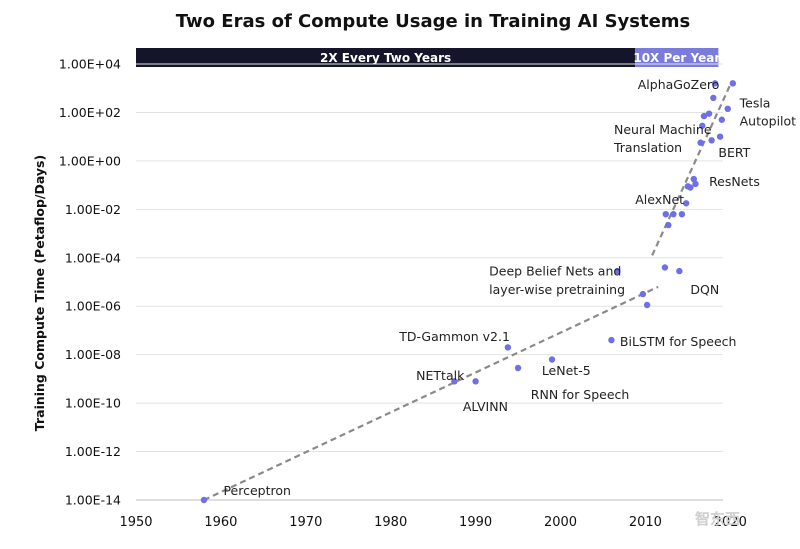  I want to click on era-label-0: 2X Every Two Years, so click(385, 58).